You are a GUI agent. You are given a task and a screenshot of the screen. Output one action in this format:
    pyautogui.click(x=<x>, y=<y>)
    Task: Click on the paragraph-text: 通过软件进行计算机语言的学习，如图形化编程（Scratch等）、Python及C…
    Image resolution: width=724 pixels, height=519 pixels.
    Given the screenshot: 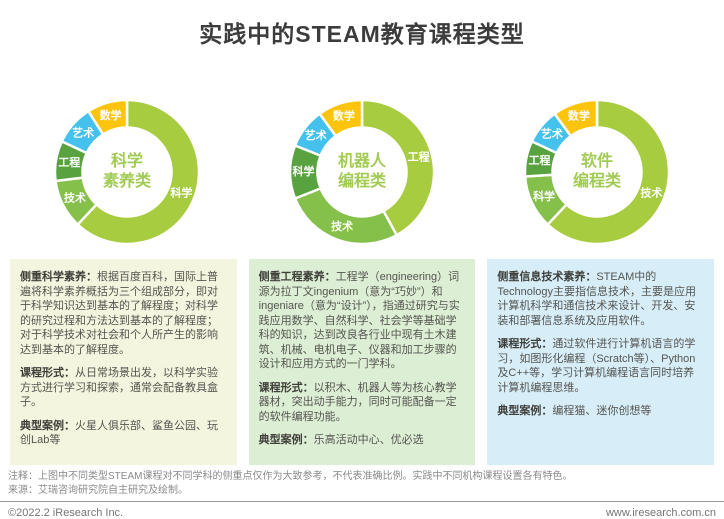 What is the action you would take?
    pyautogui.click(x=596, y=366)
    